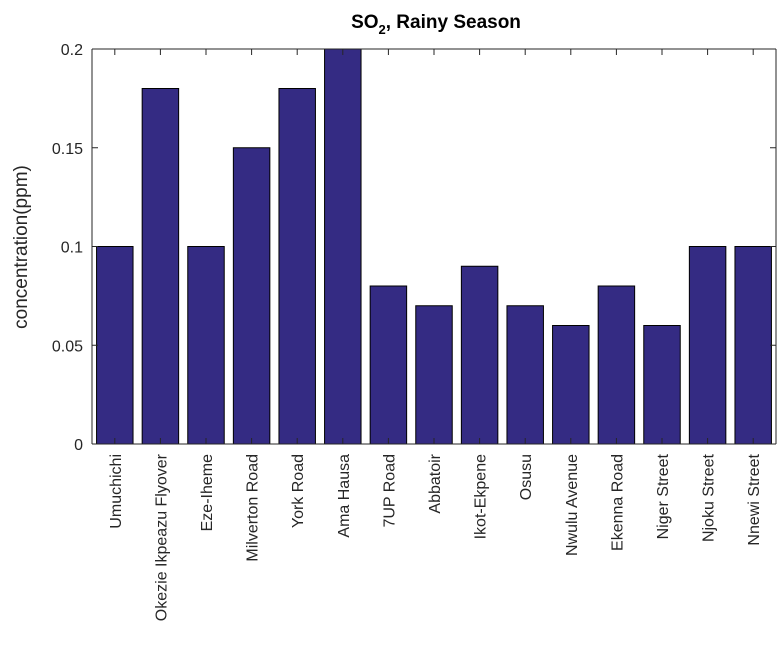  Describe the element at coordinates (67, 346) in the screenshot. I see `y-tick-label-1: 0.05` at that location.